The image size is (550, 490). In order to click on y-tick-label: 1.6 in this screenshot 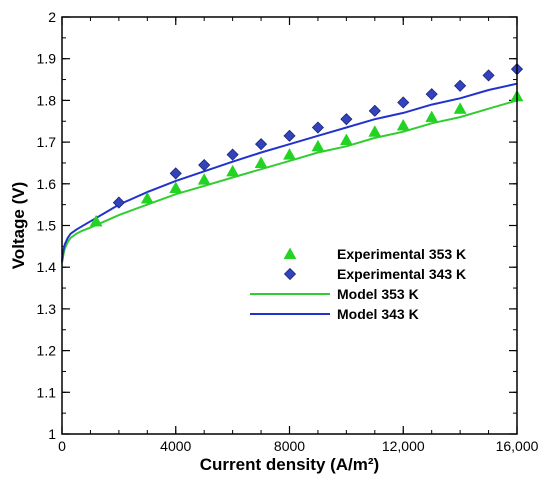, I will do `click(47, 184)`.